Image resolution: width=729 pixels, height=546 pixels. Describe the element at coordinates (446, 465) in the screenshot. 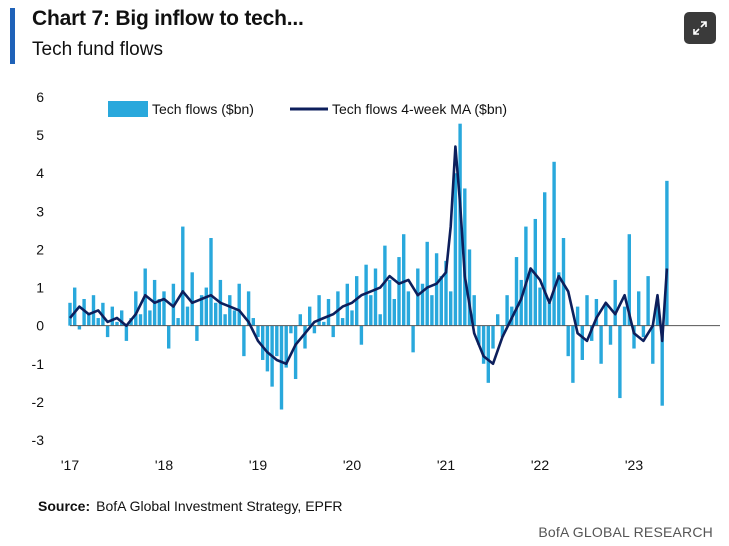

I see `x-tick-label: '21` at that location.